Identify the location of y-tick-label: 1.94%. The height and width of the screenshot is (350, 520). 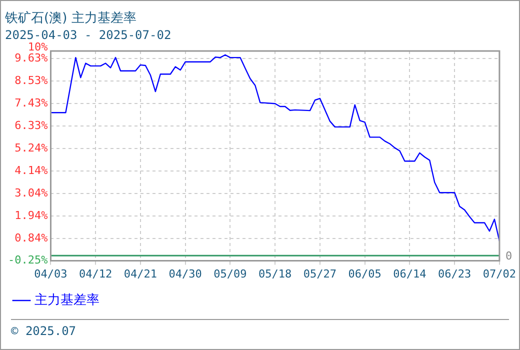
(31, 215).